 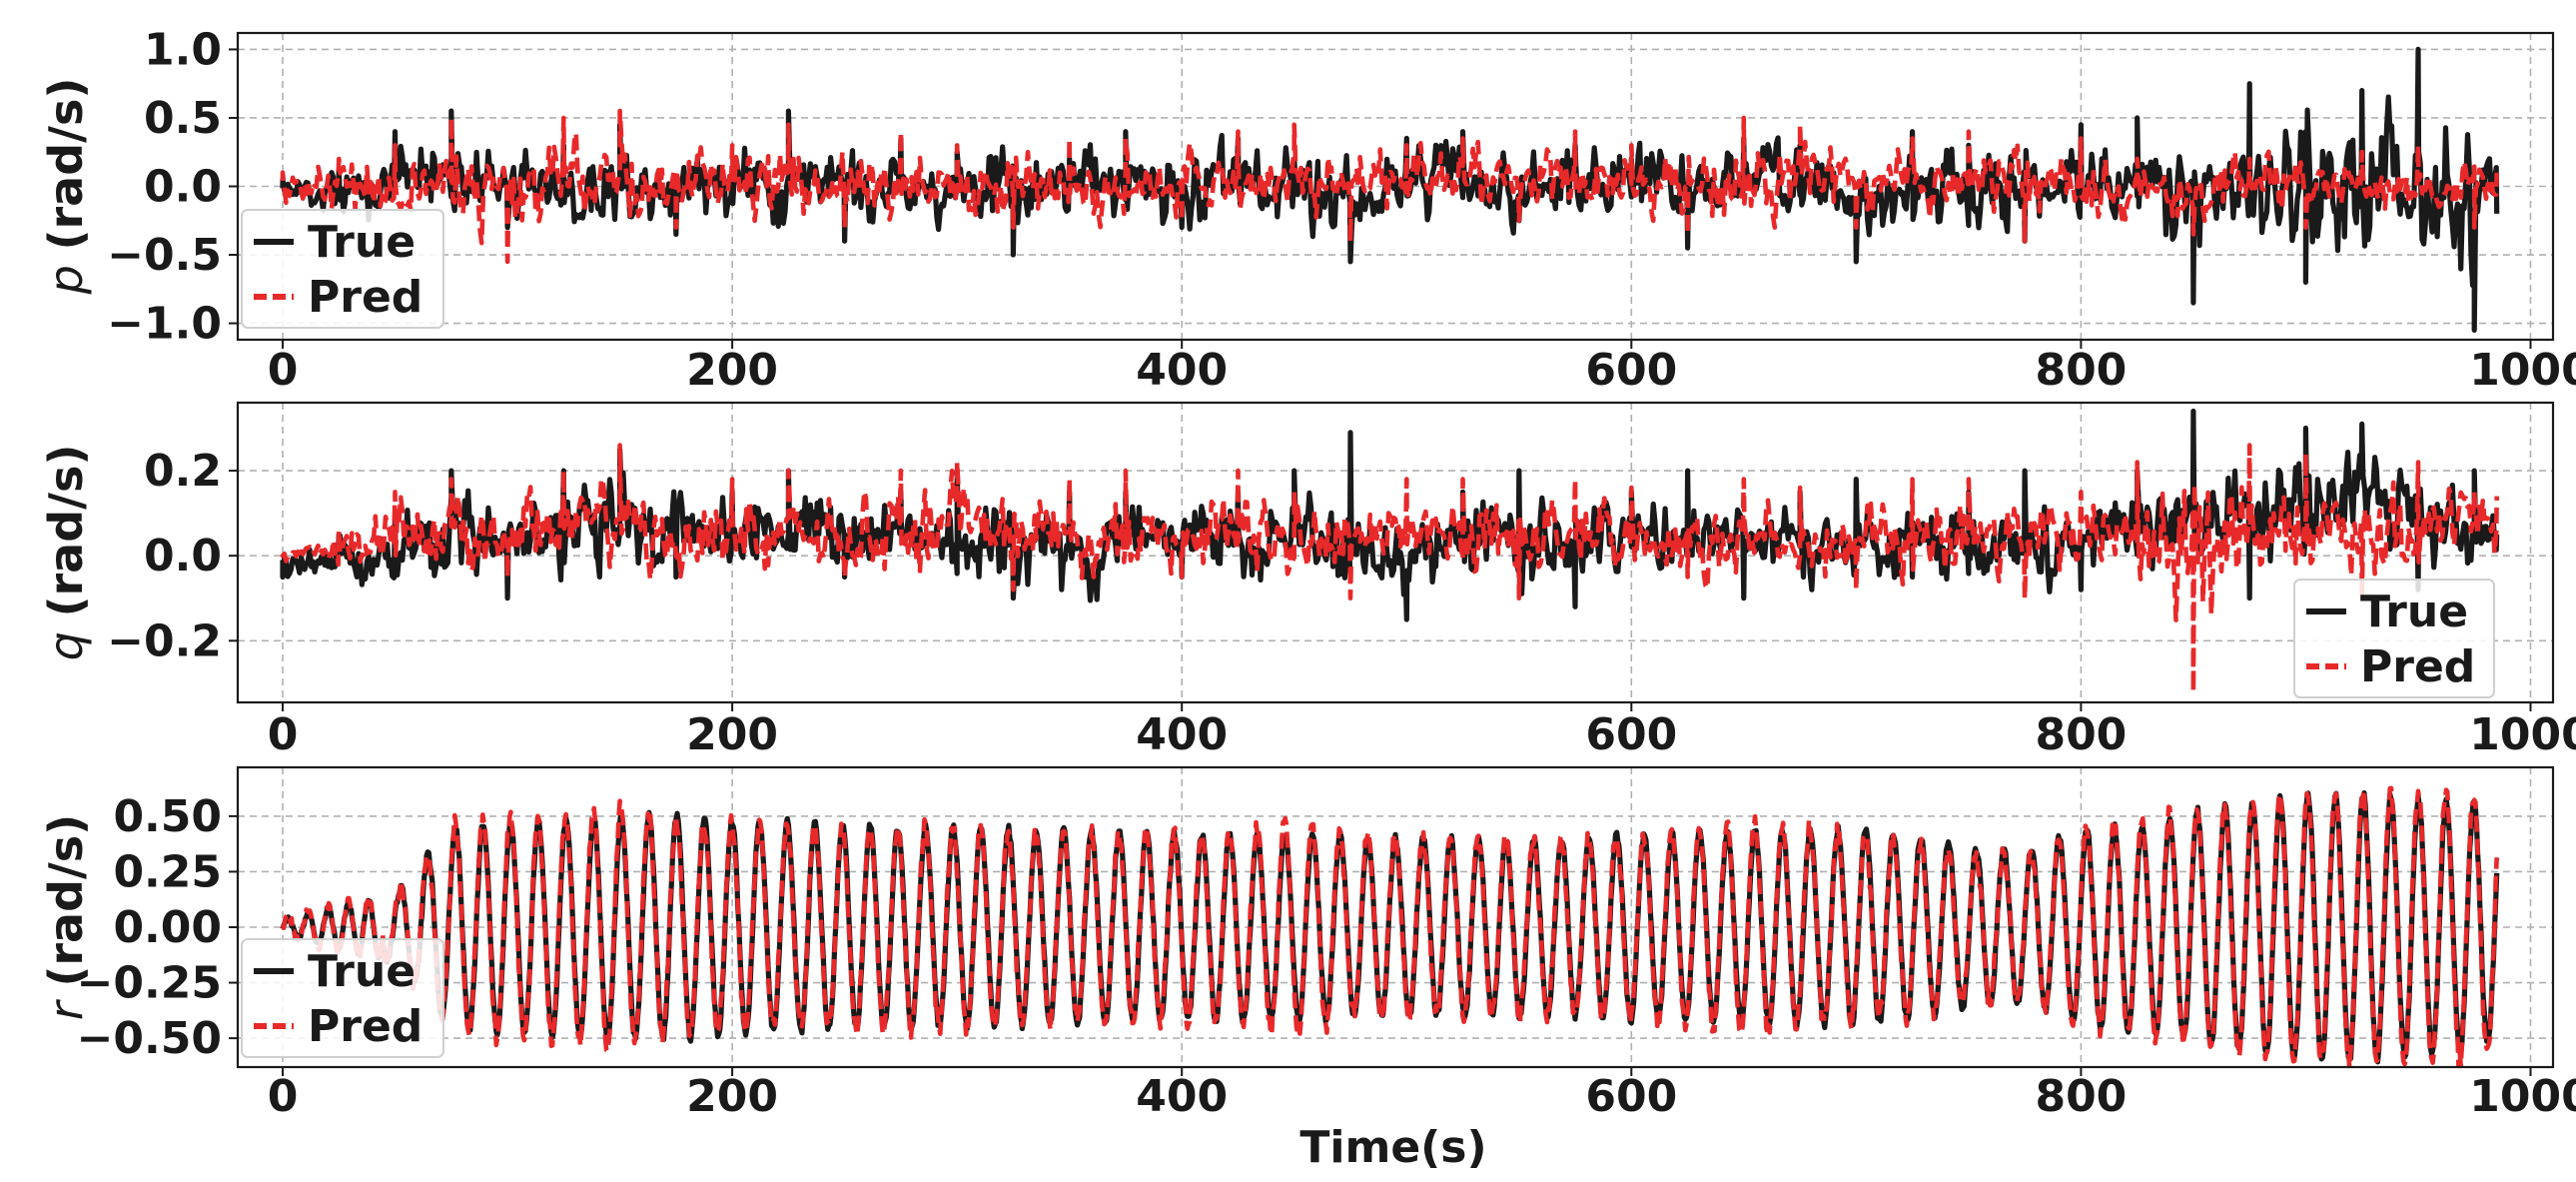 I want to click on y-axis-symbol: r, so click(x=66, y=1004).